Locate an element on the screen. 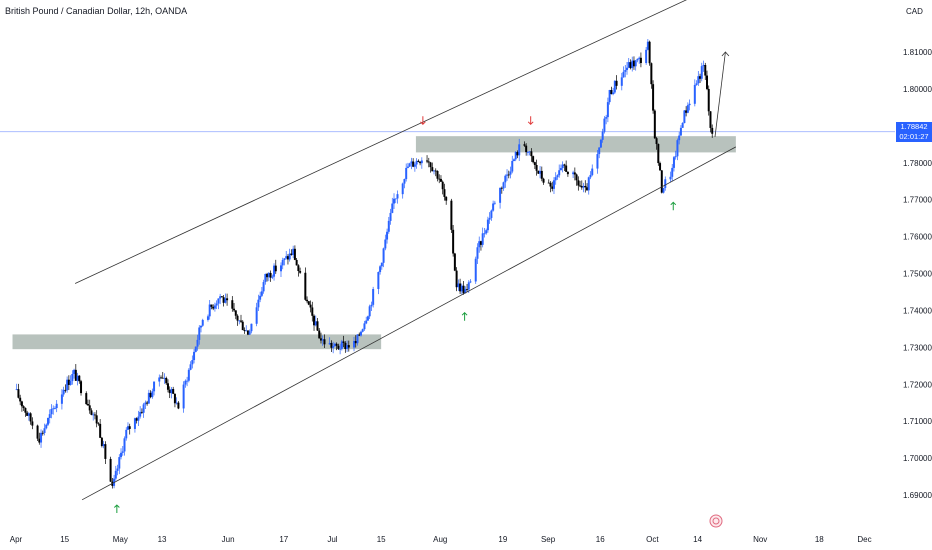  up-arrow-icon is located at coordinates (464, 316).